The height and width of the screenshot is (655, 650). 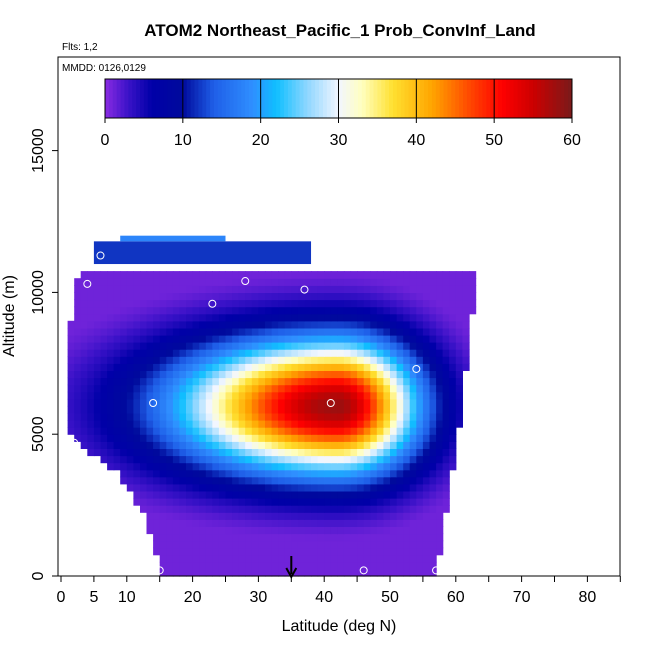 What do you see at coordinates (104, 68) in the screenshot?
I see `dates-note: MMDD: 0126,0129` at bounding box center [104, 68].